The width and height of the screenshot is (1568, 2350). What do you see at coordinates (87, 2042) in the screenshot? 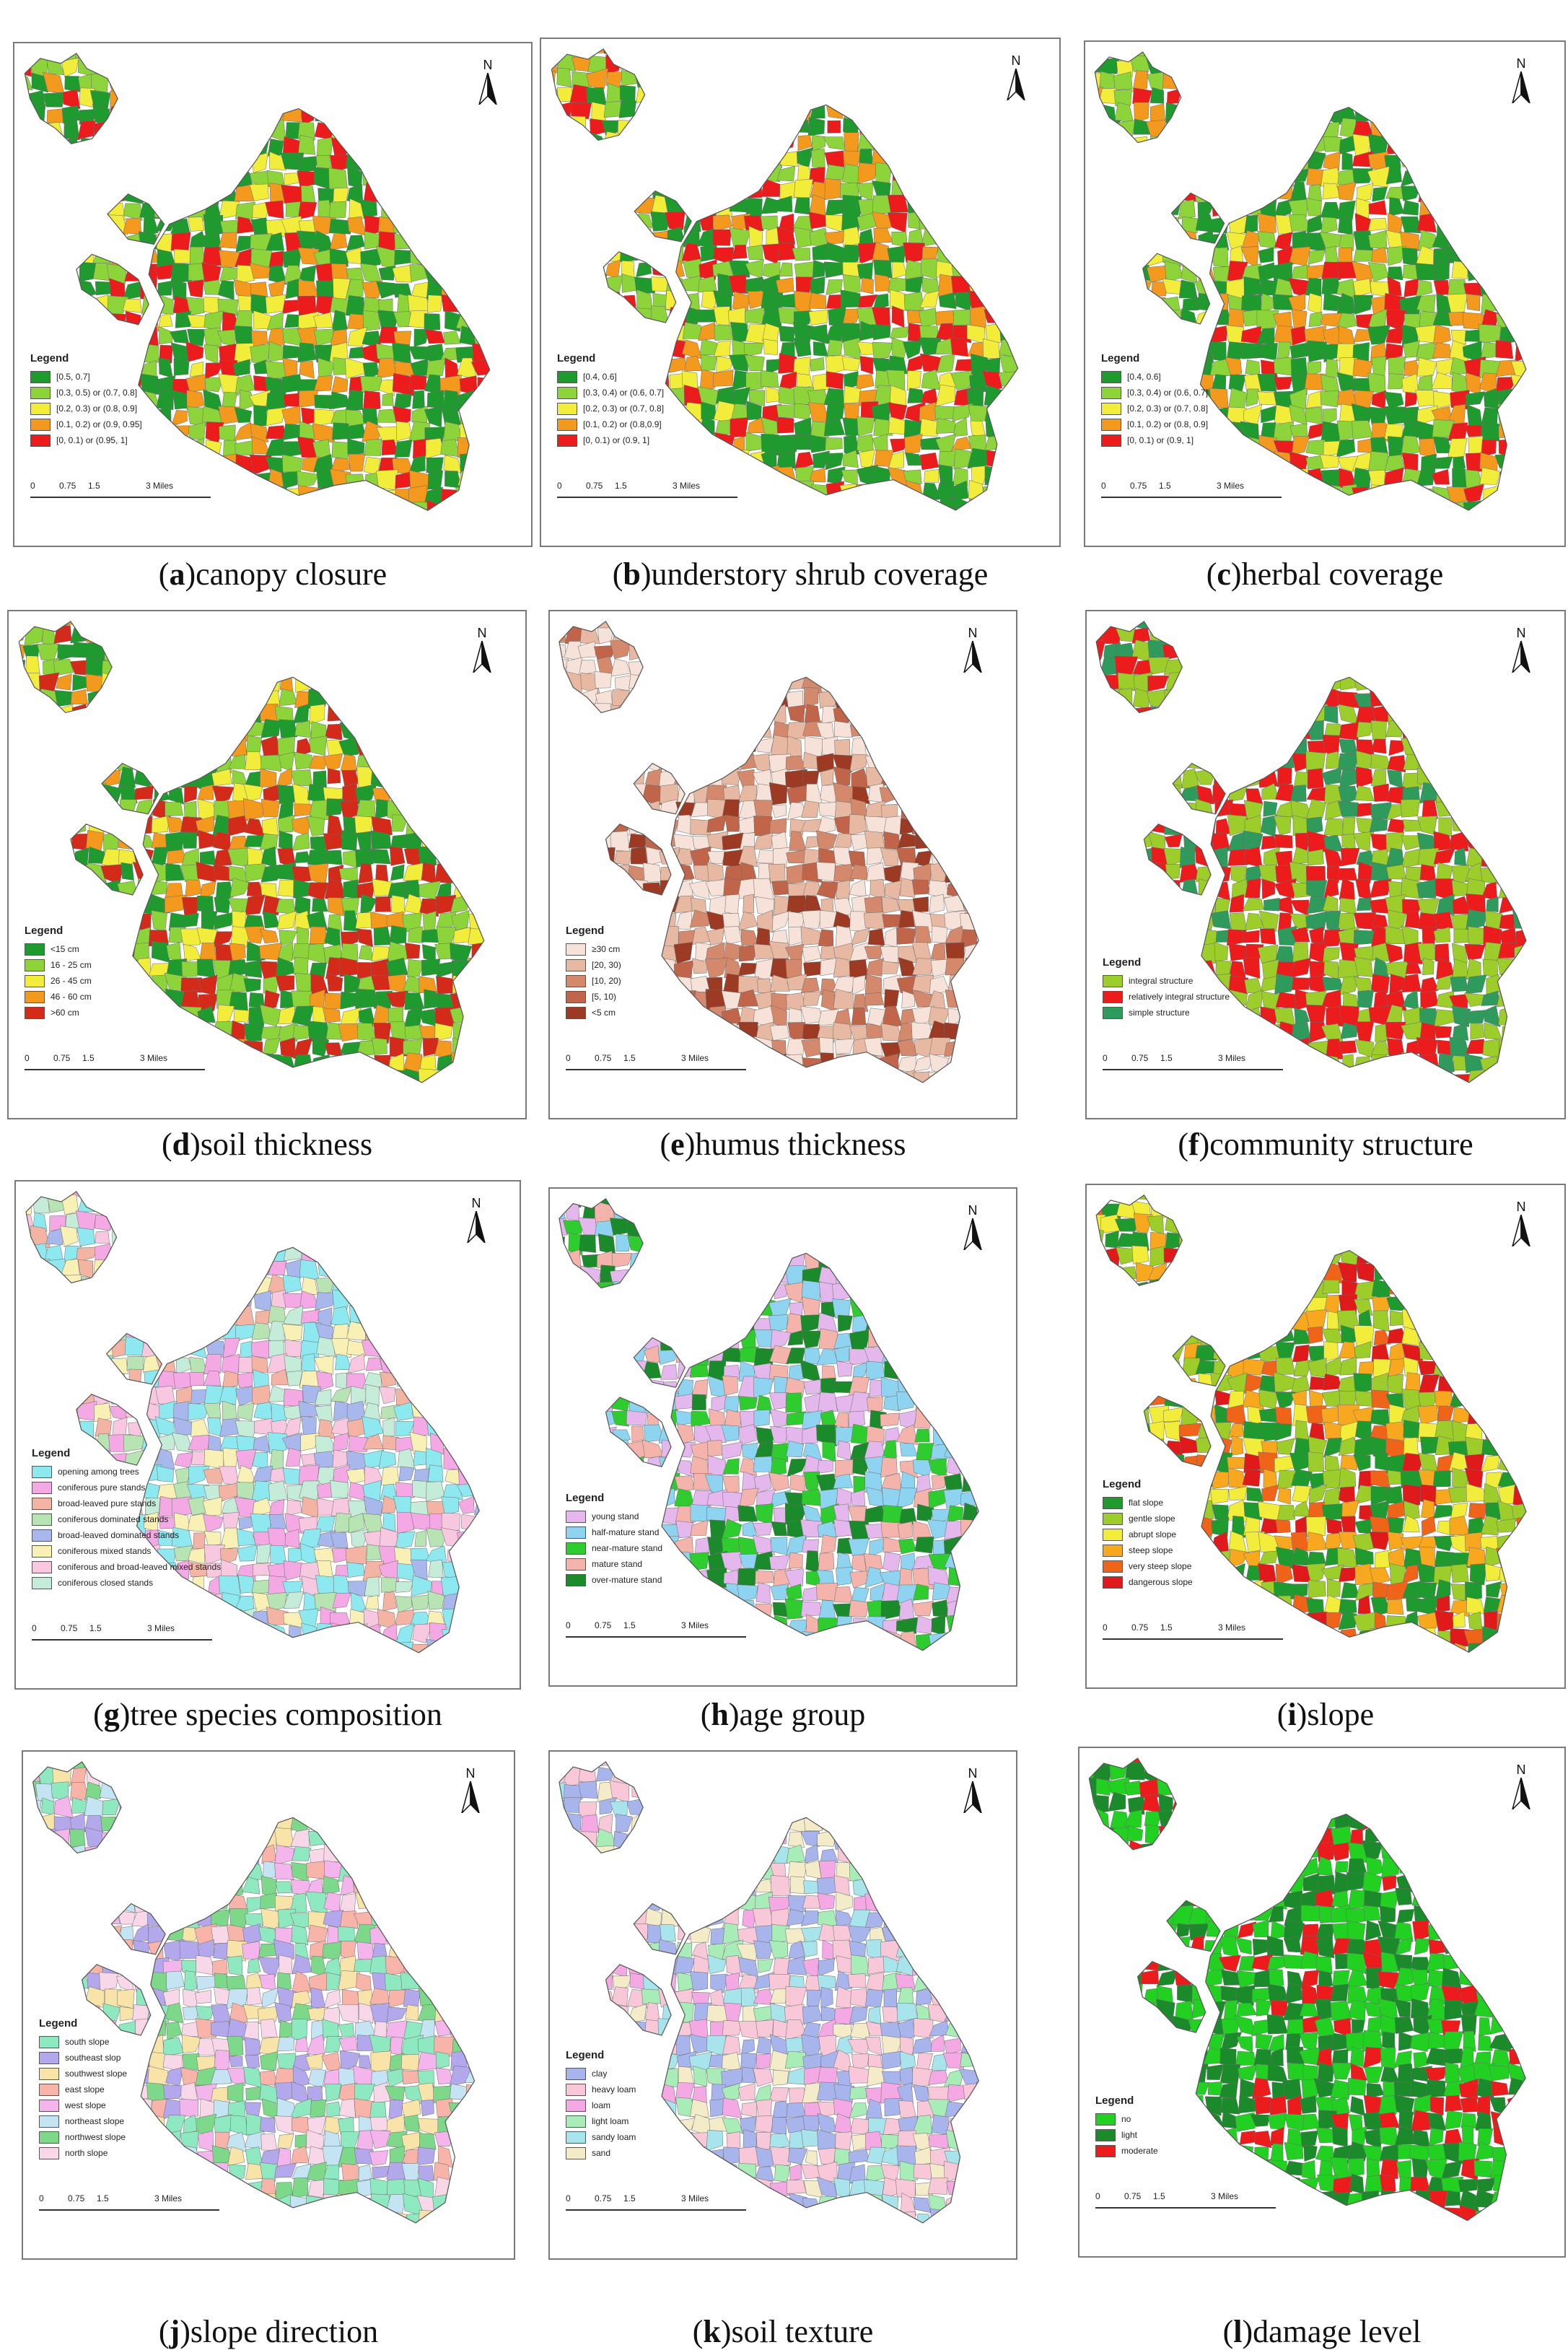
I see `legend-item-label: south slope` at bounding box center [87, 2042].